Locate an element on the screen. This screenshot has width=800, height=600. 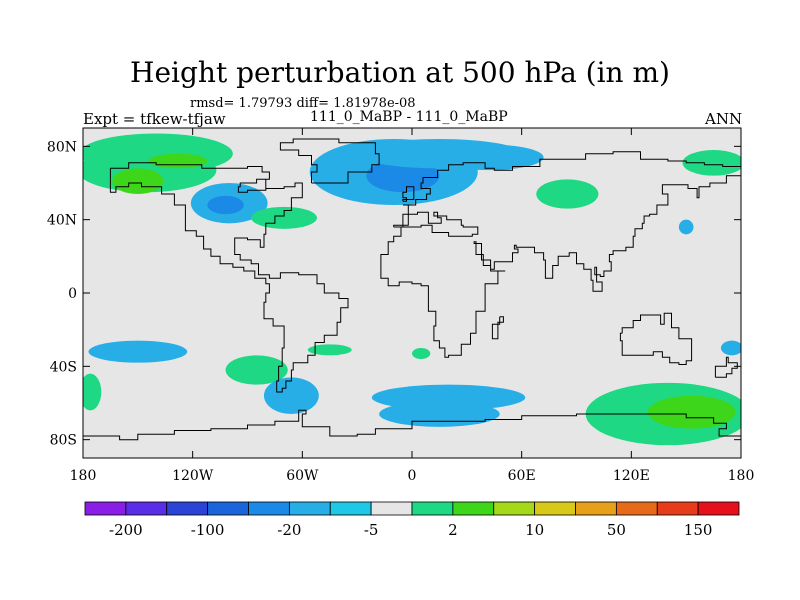
stats-label: rmsd= 1.79793 diff= 1.81978e-08 is located at coordinates (303, 103).